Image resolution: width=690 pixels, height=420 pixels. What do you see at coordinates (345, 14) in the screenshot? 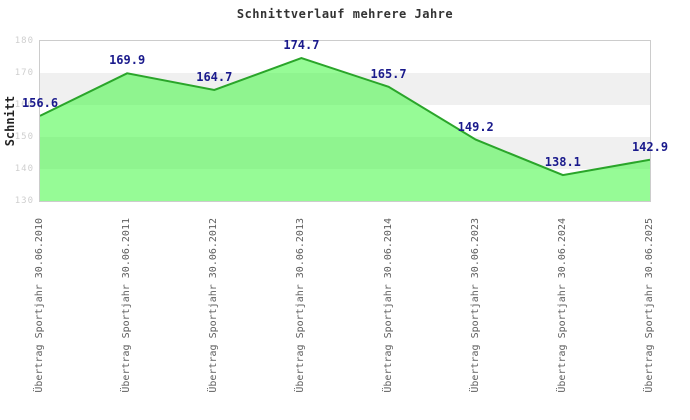
I see `chart-title: Schnittverlauf mehrere Jahre` at bounding box center [345, 14].